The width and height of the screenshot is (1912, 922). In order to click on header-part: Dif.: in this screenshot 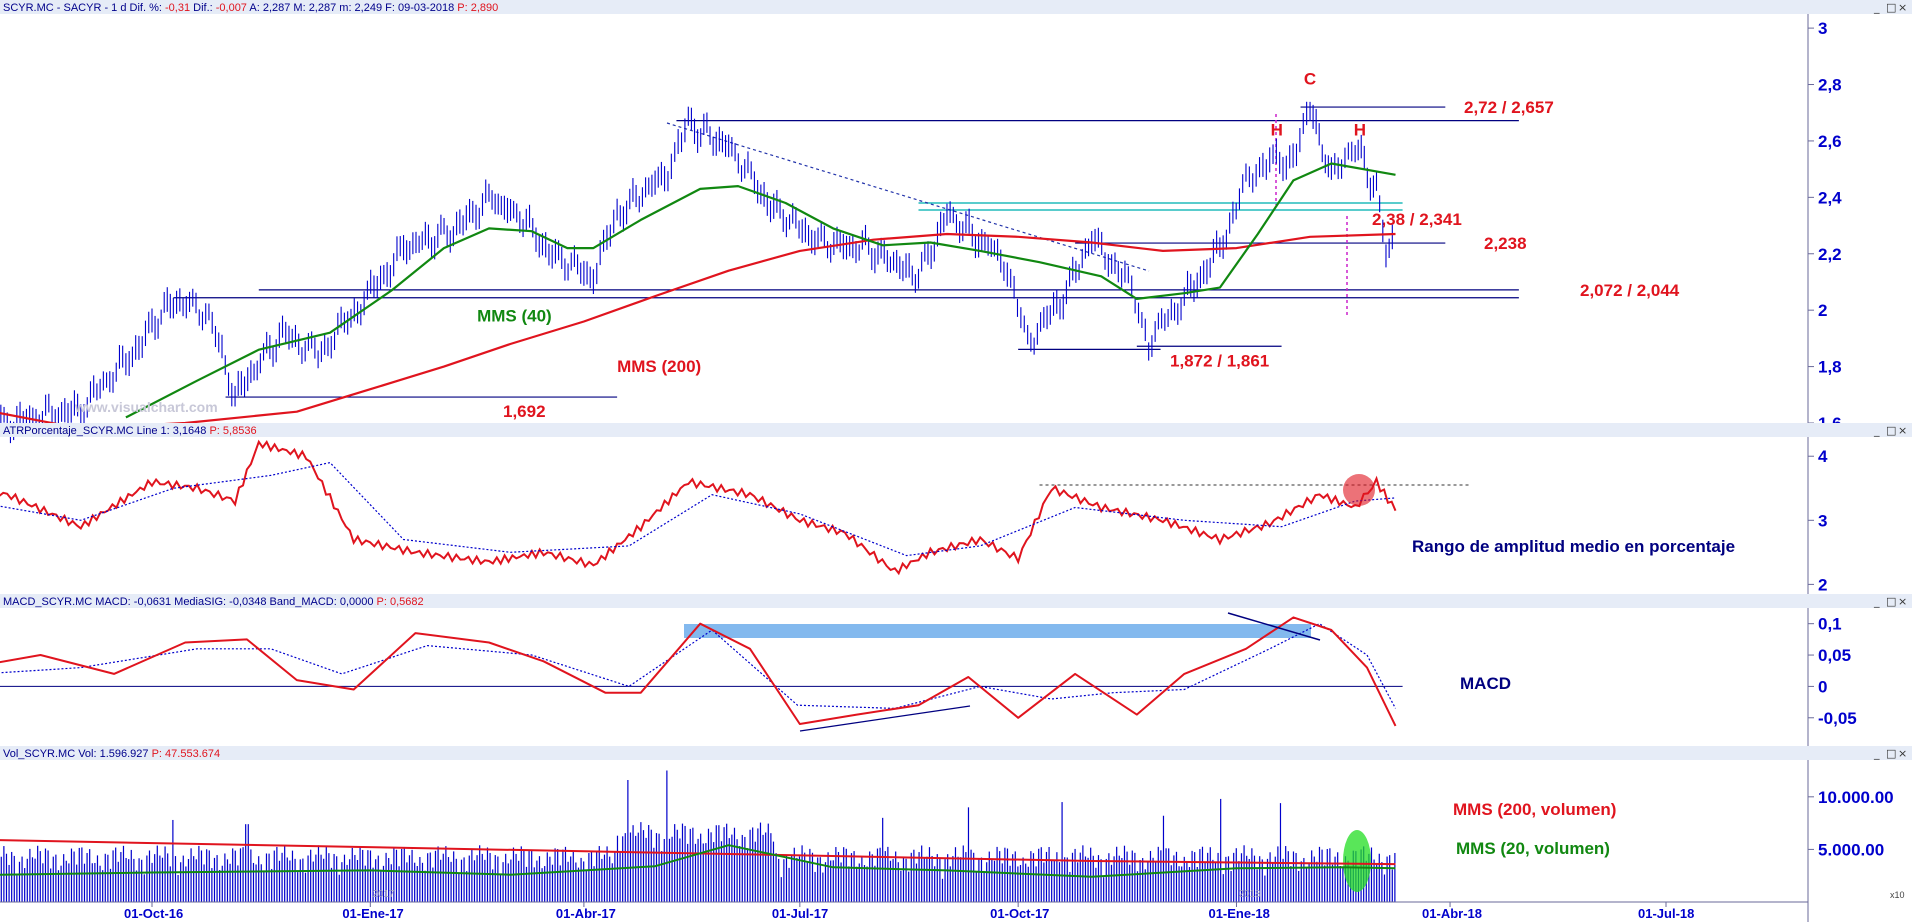, I will do `click(203, 8)`.